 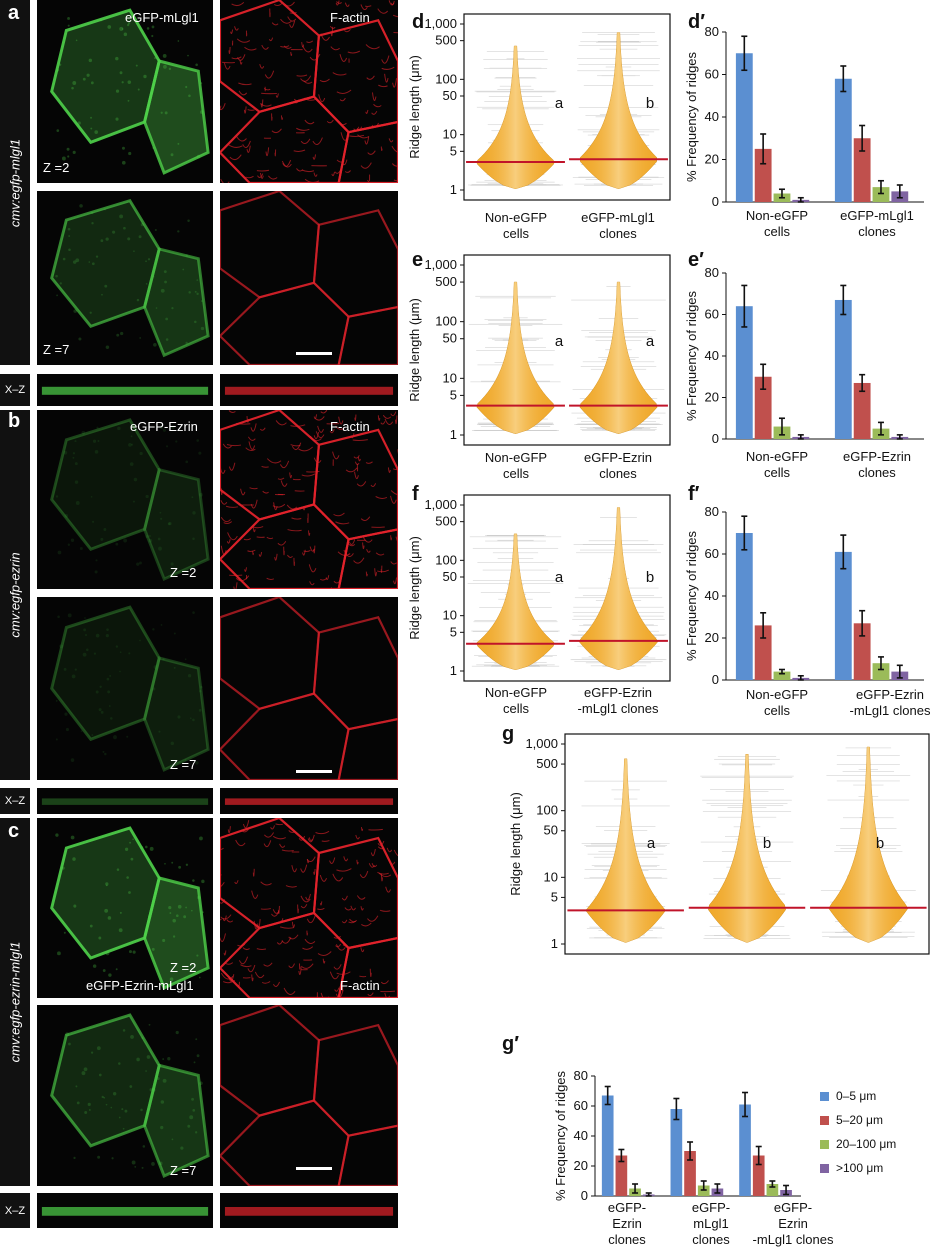 What do you see at coordinates (14, 421) in the screenshot?
I see `panel-letter: b` at bounding box center [14, 421].